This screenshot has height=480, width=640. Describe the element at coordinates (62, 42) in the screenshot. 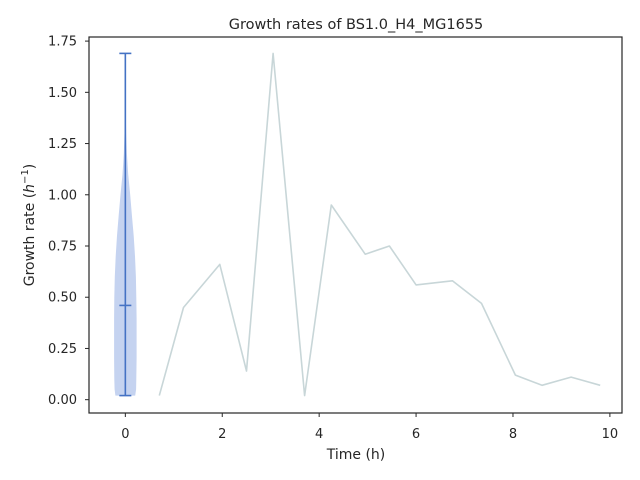

I see `y-tick-label: 1.75` at that location.